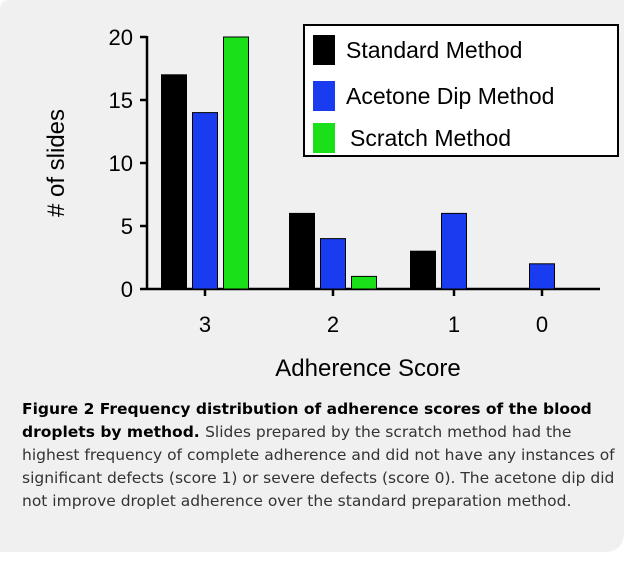 This screenshot has width=633, height=562. Describe the element at coordinates (127, 226) in the screenshot. I see `y-tick-label: 5` at that location.